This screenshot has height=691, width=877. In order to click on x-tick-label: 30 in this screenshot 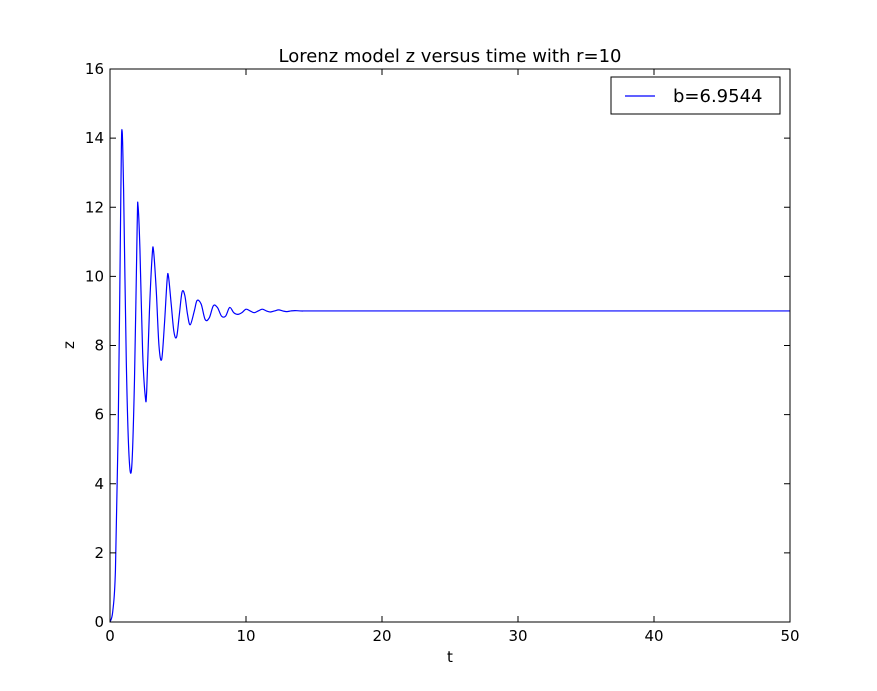, I will do `click(517, 636)`.